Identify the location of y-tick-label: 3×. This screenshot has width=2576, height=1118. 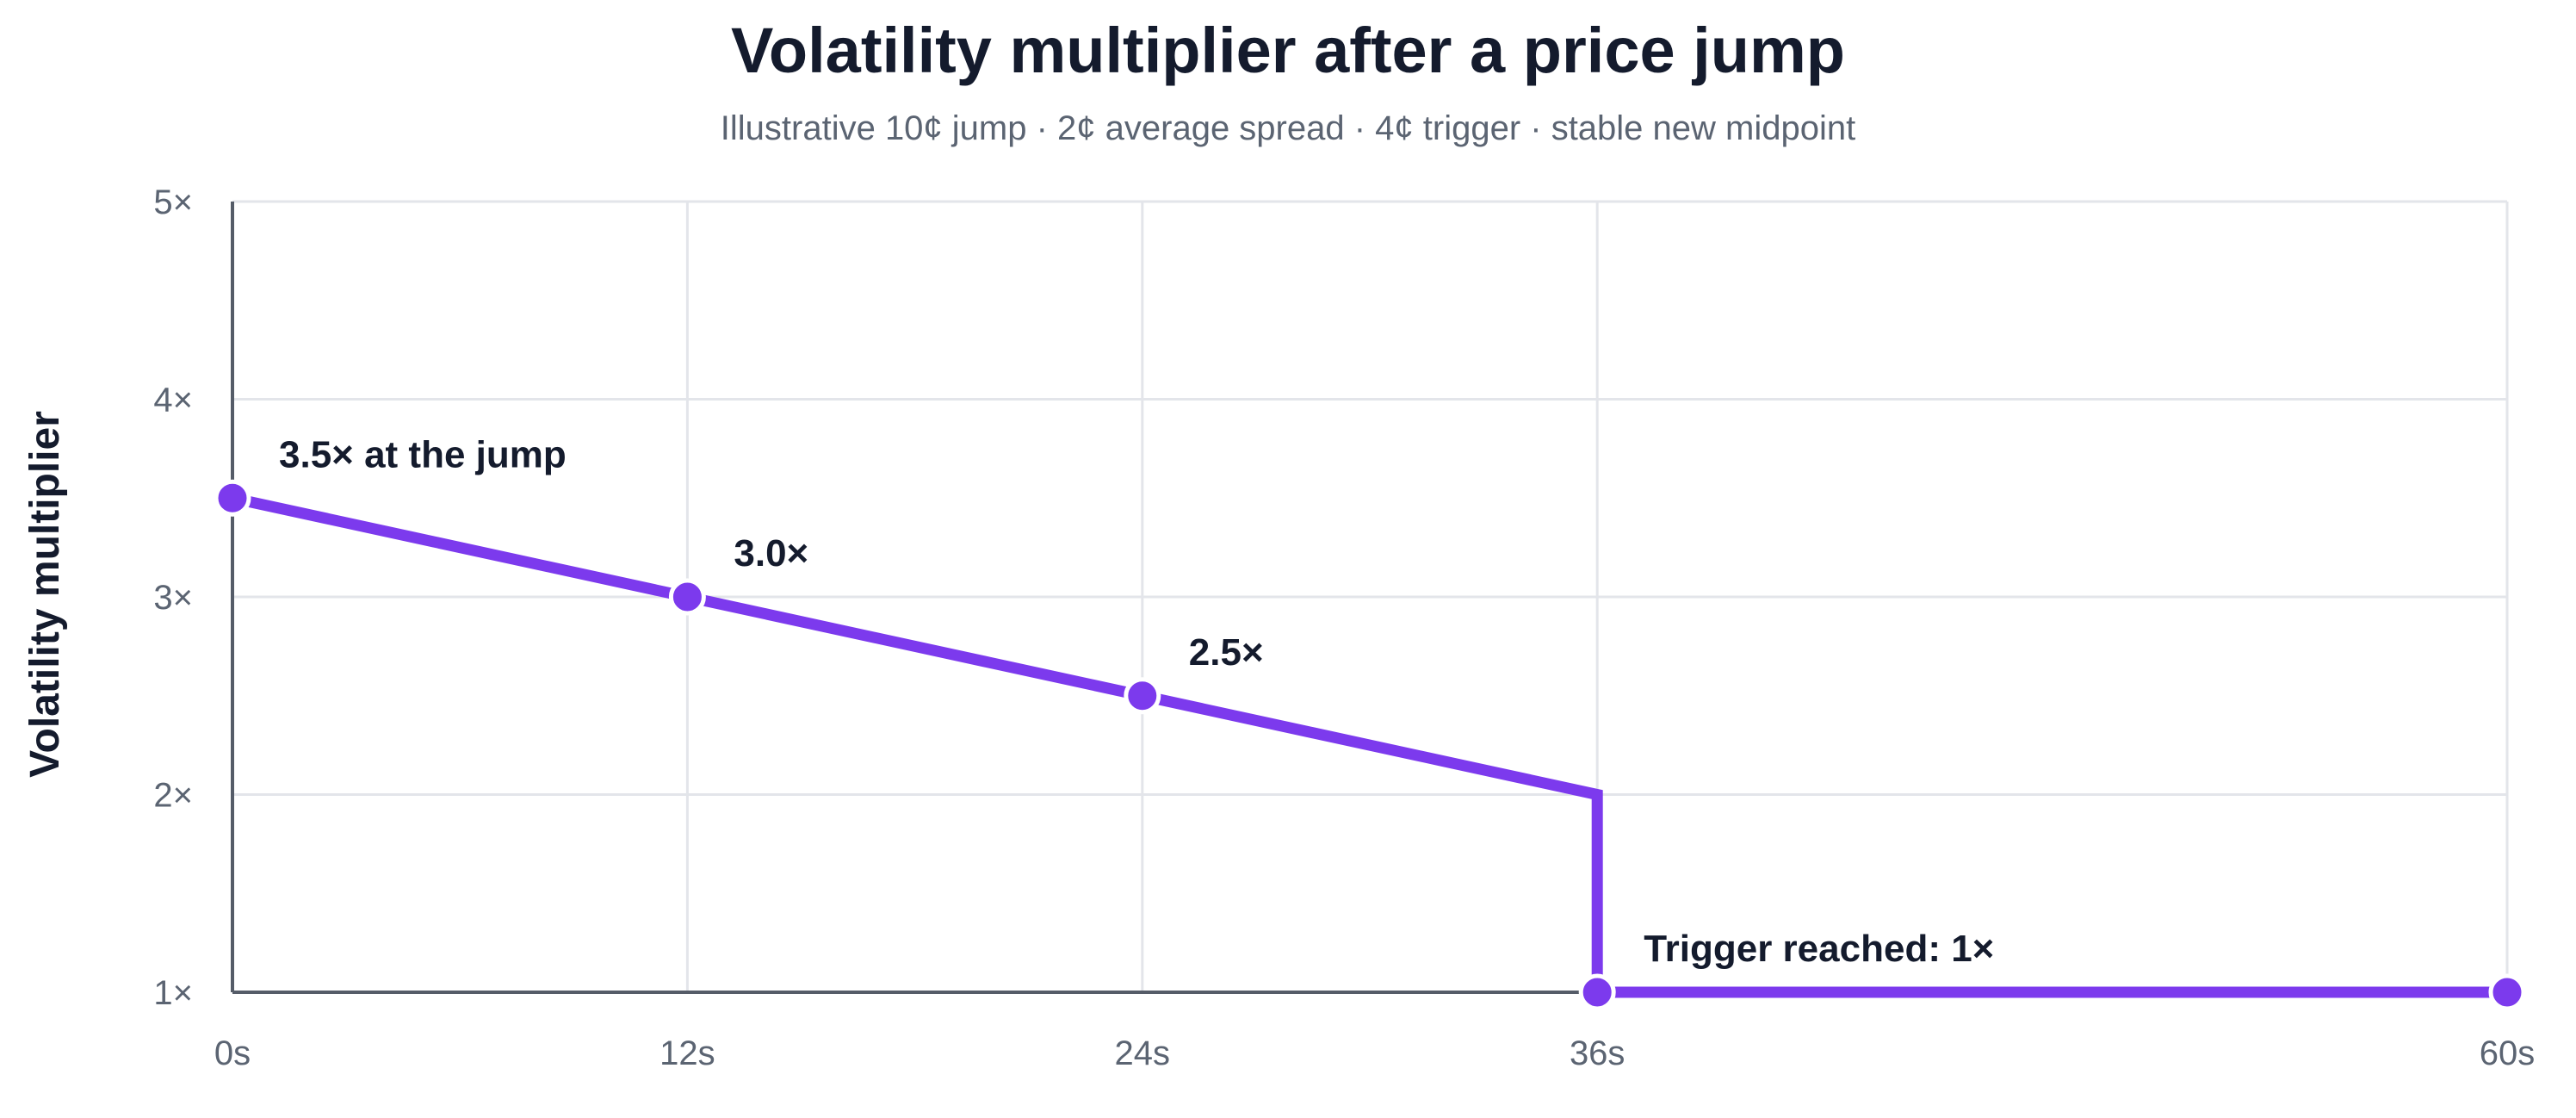
(173, 598).